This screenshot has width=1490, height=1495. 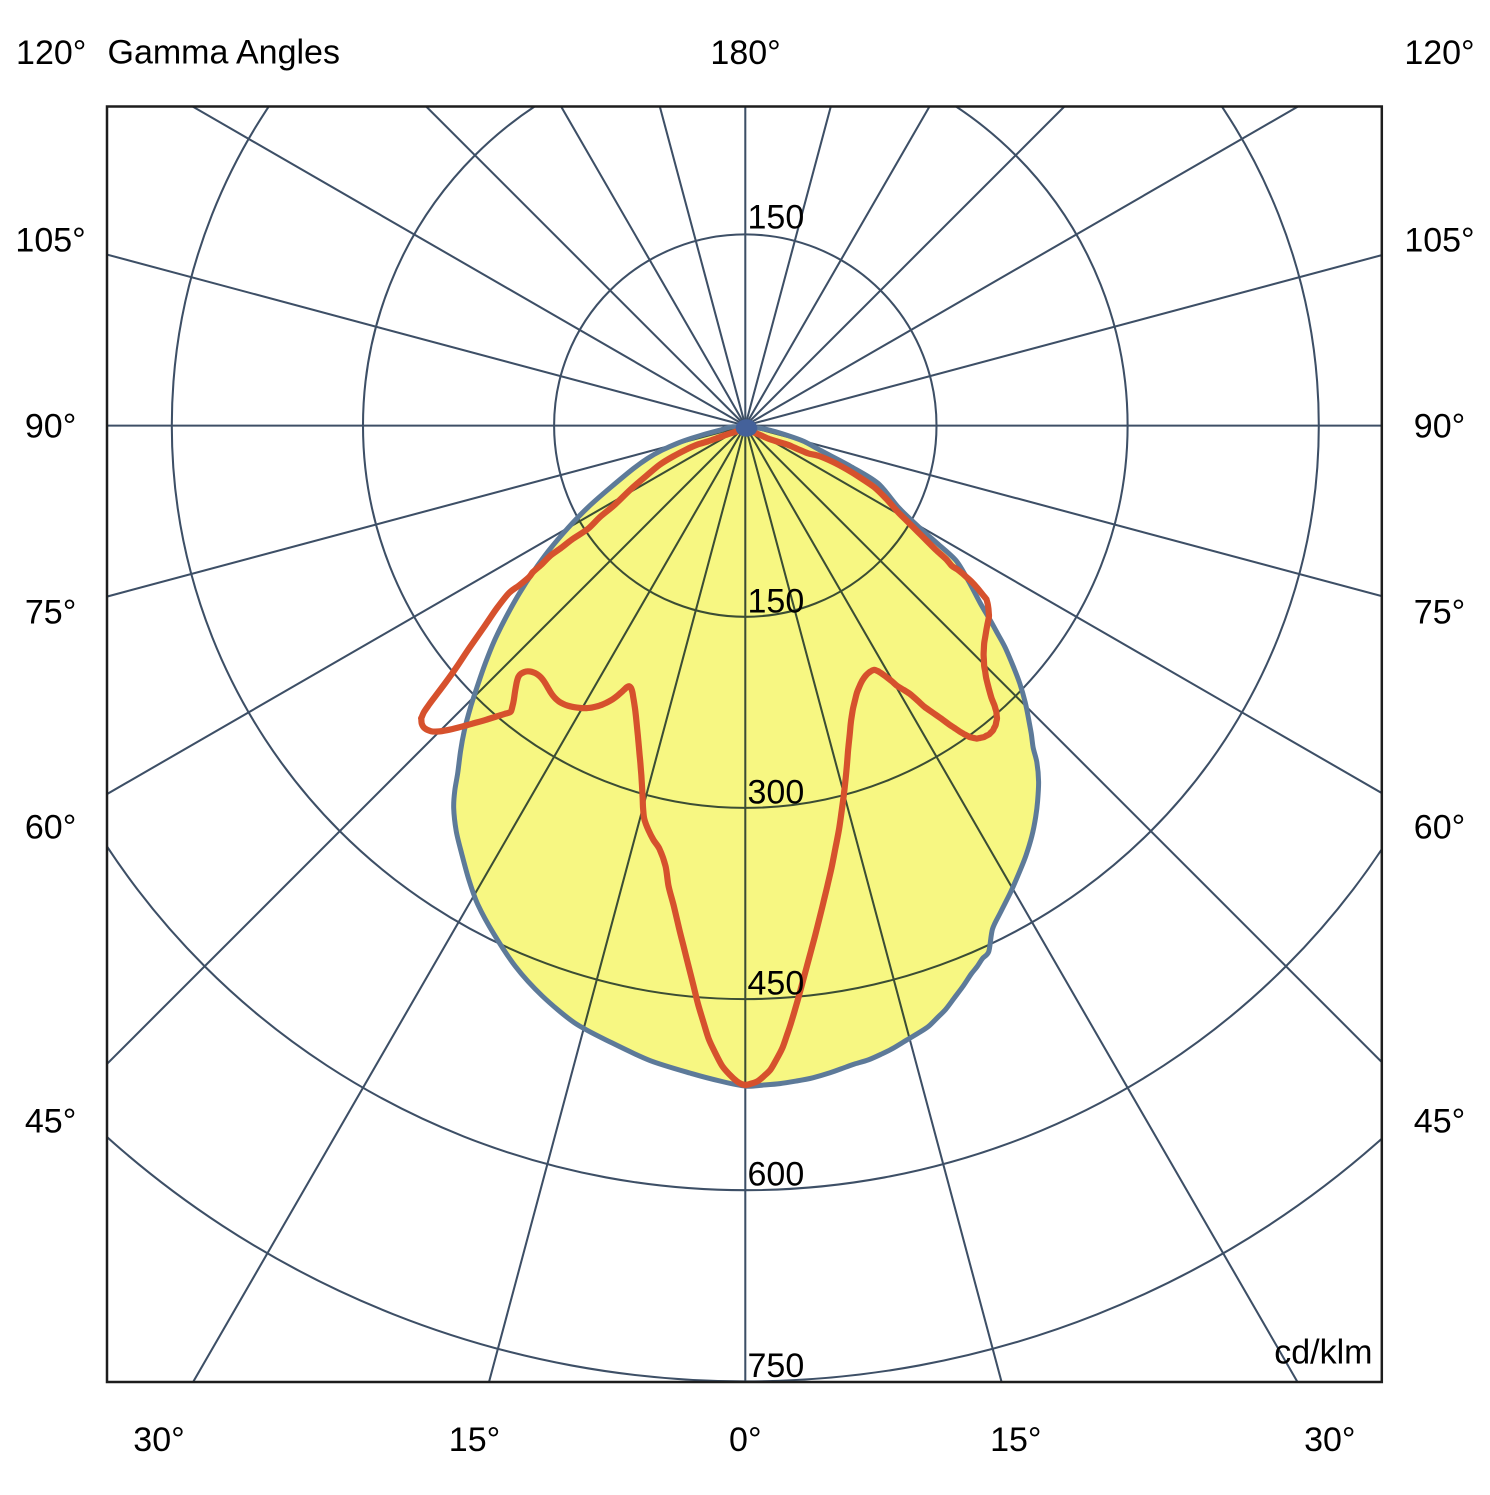 What do you see at coordinates (745, 1440) in the screenshot?
I see `svg-text: 0°` at bounding box center [745, 1440].